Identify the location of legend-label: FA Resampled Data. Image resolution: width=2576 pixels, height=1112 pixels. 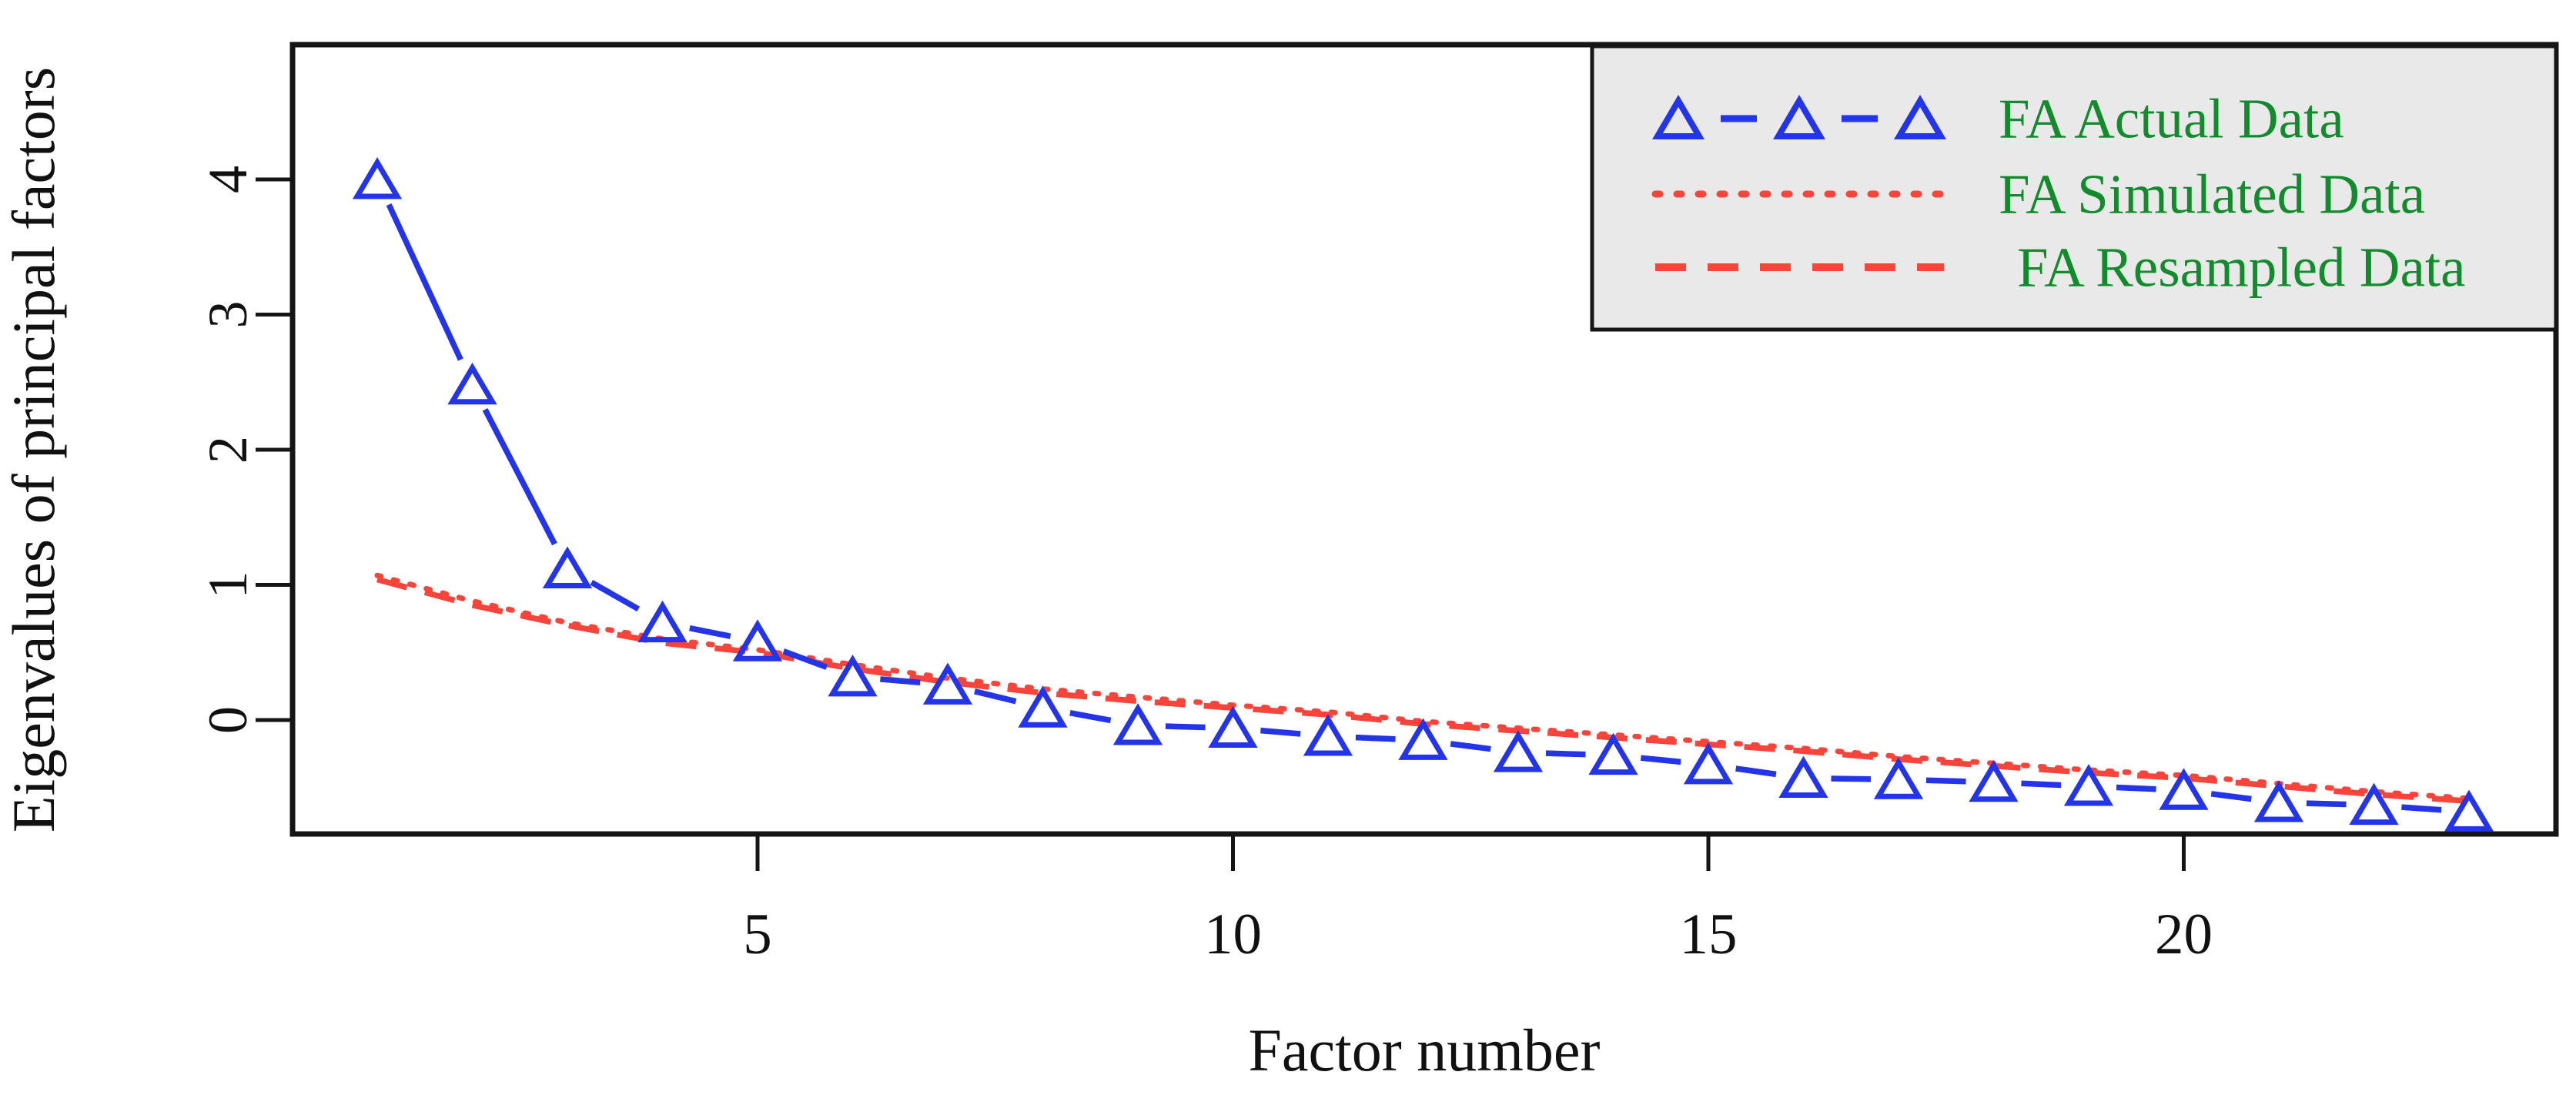
(2241, 267).